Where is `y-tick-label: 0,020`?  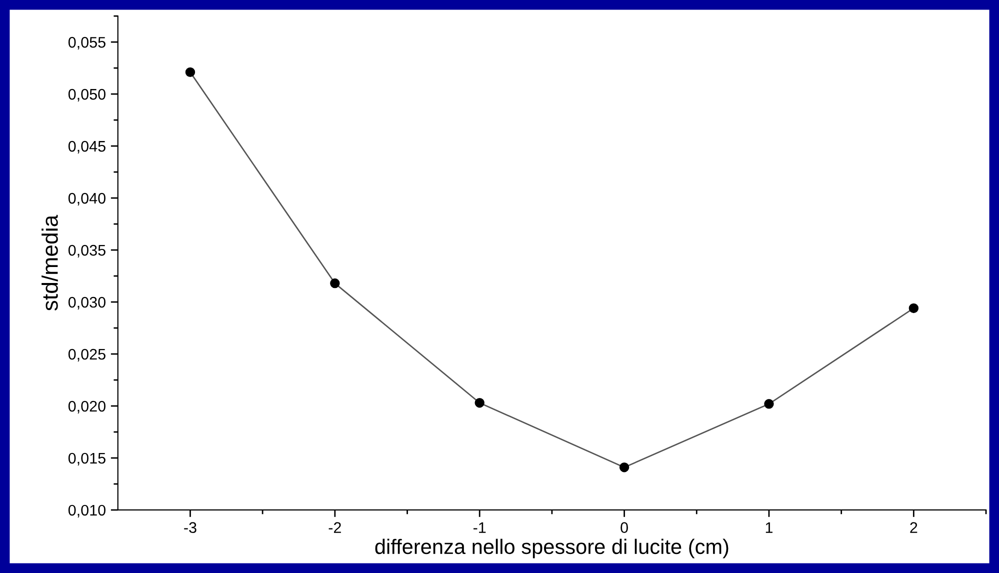
y-tick-label: 0,020 is located at coordinates (87, 407).